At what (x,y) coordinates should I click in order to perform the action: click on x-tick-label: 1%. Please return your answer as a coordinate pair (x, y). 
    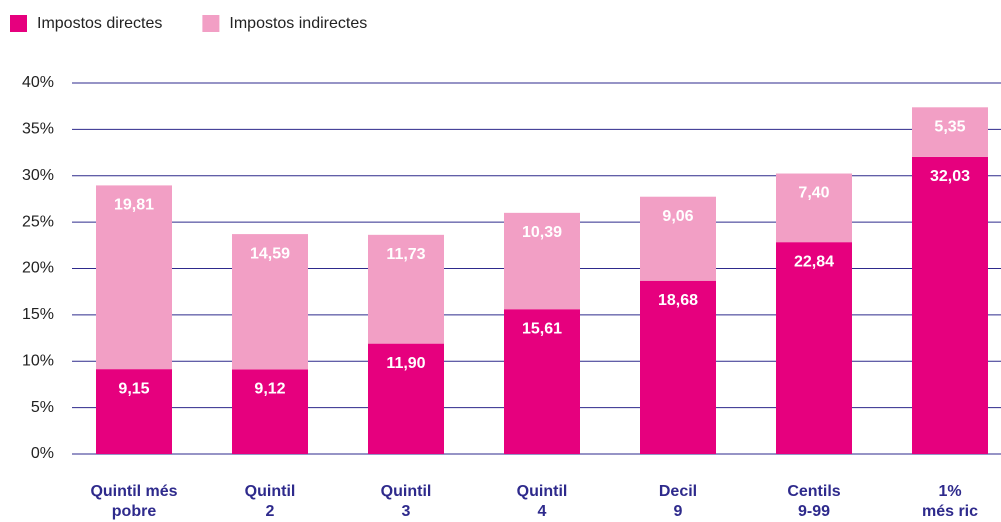
    Looking at the image, I should click on (949, 491).